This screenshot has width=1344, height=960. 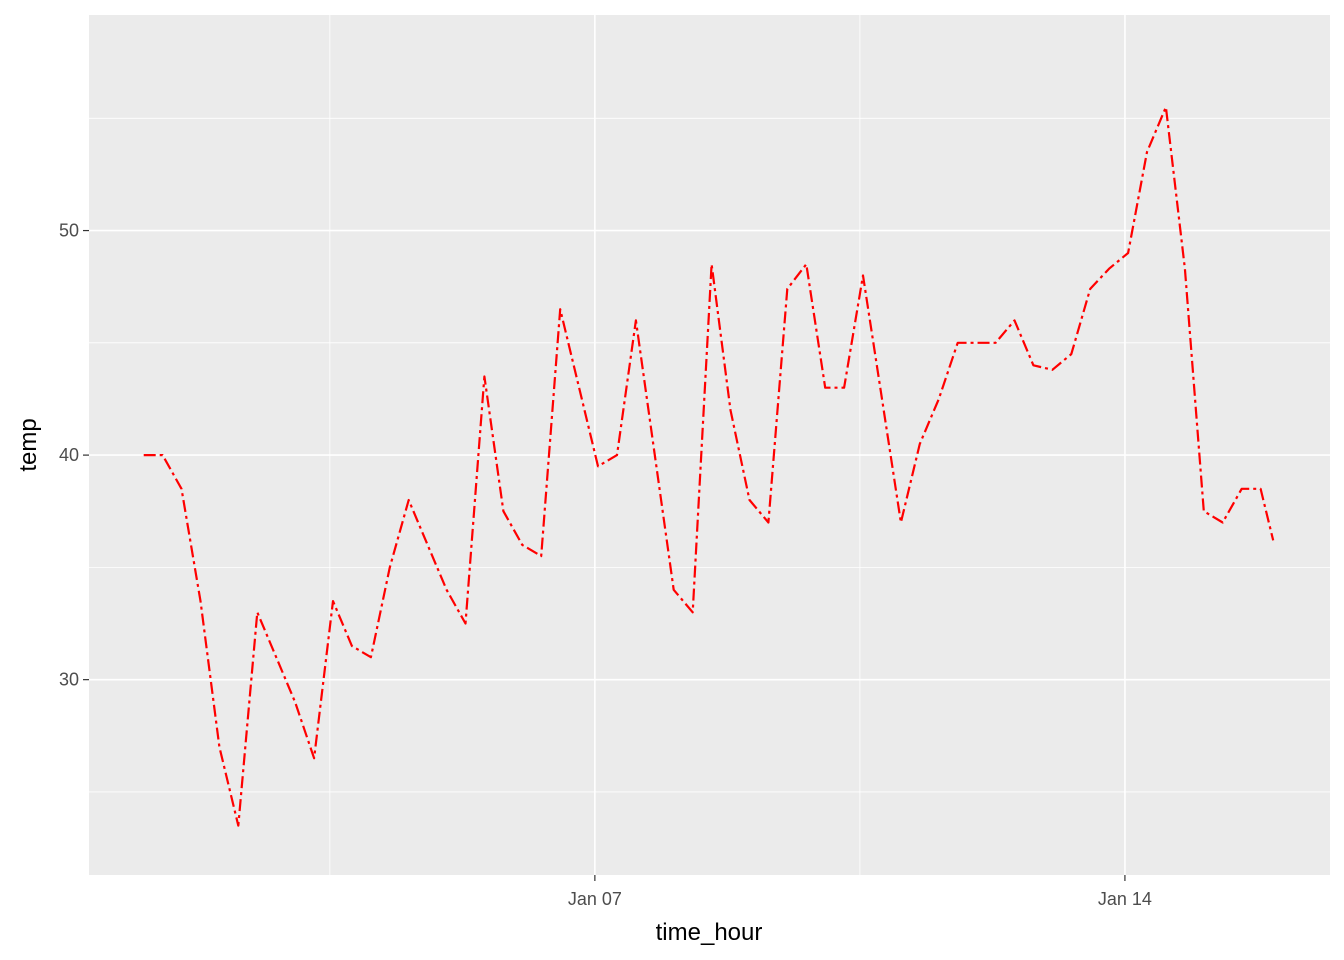 What do you see at coordinates (595, 899) in the screenshot?
I see `x-tick-label: Jan 07` at bounding box center [595, 899].